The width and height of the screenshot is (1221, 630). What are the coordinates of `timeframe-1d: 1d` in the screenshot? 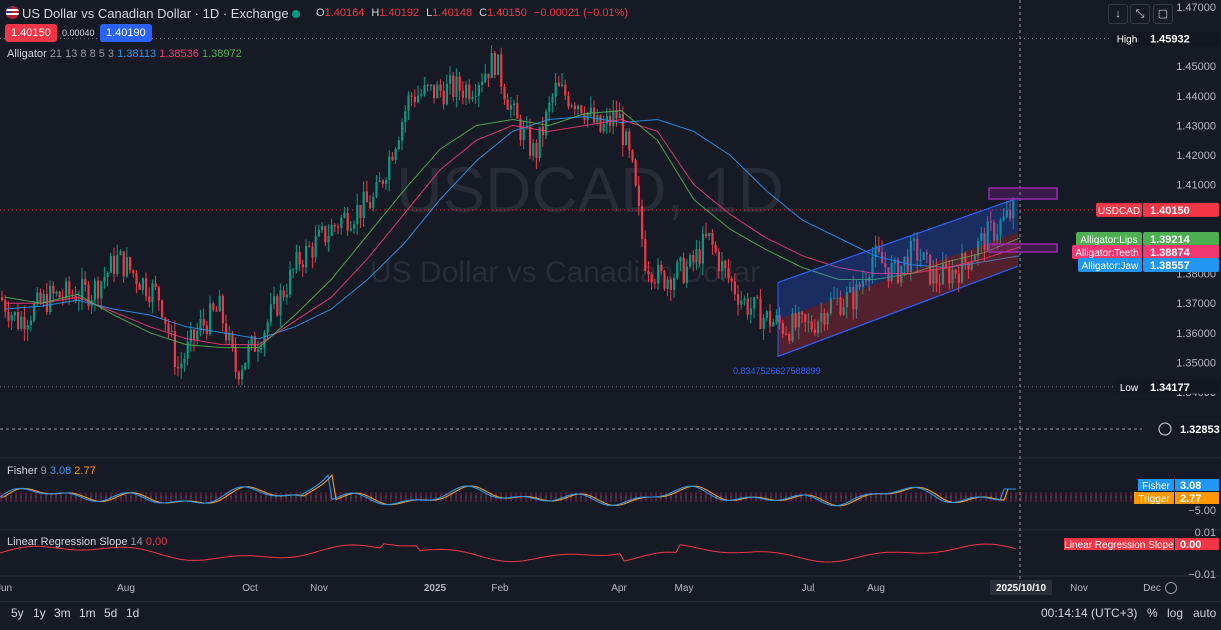 It's located at (133, 613).